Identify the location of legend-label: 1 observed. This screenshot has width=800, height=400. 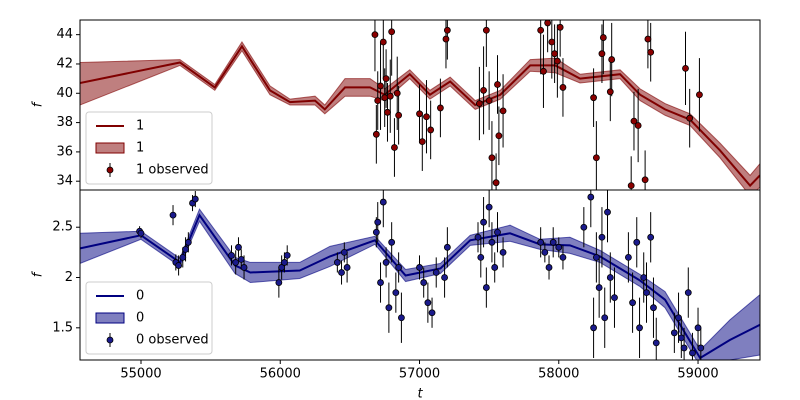
(172, 170).